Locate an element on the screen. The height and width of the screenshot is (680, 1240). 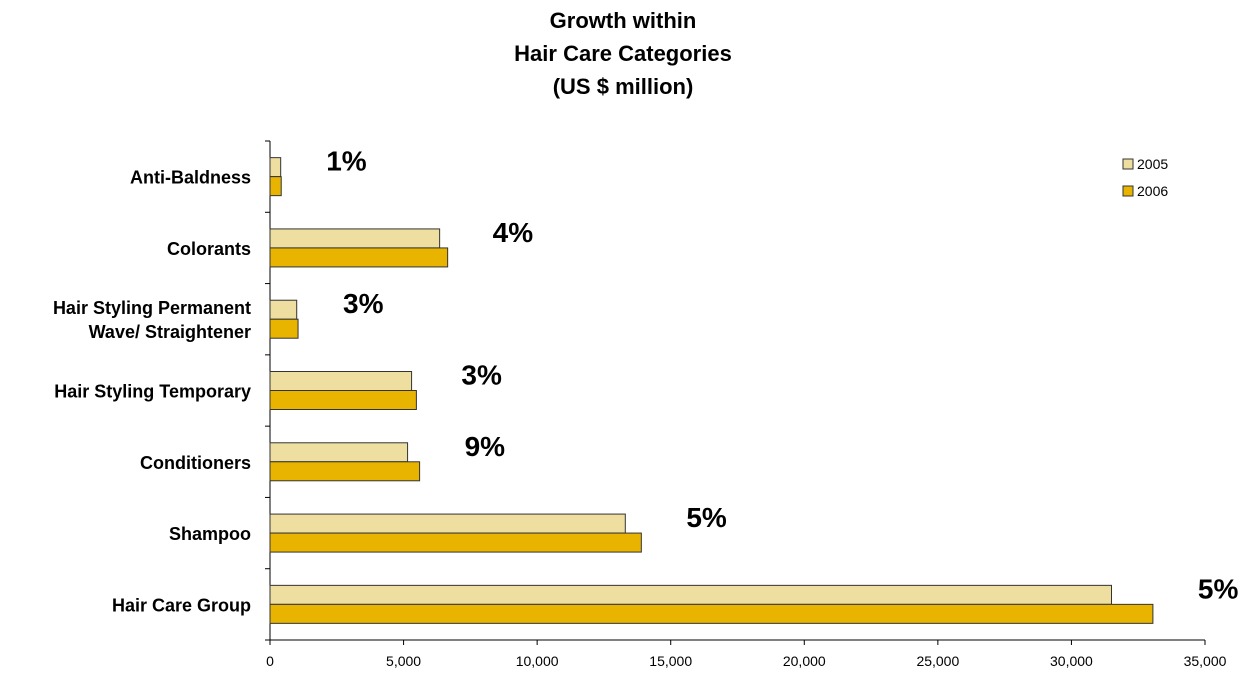
x-tick-label: 20,000 is located at coordinates (804, 661).